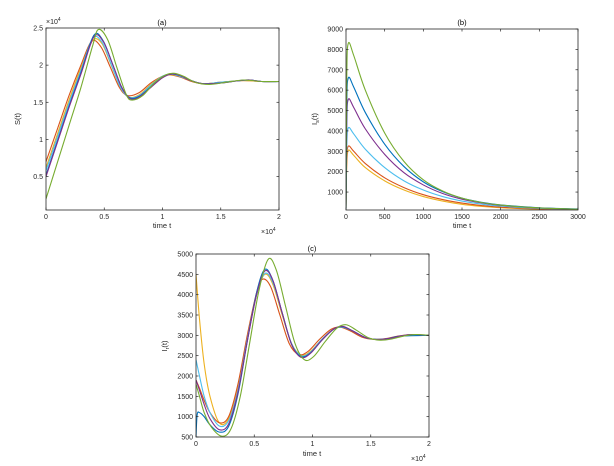 The height and width of the screenshot is (466, 614). Describe the element at coordinates (185, 356) in the screenshot. I see `y-tick-label: 2500` at that location.